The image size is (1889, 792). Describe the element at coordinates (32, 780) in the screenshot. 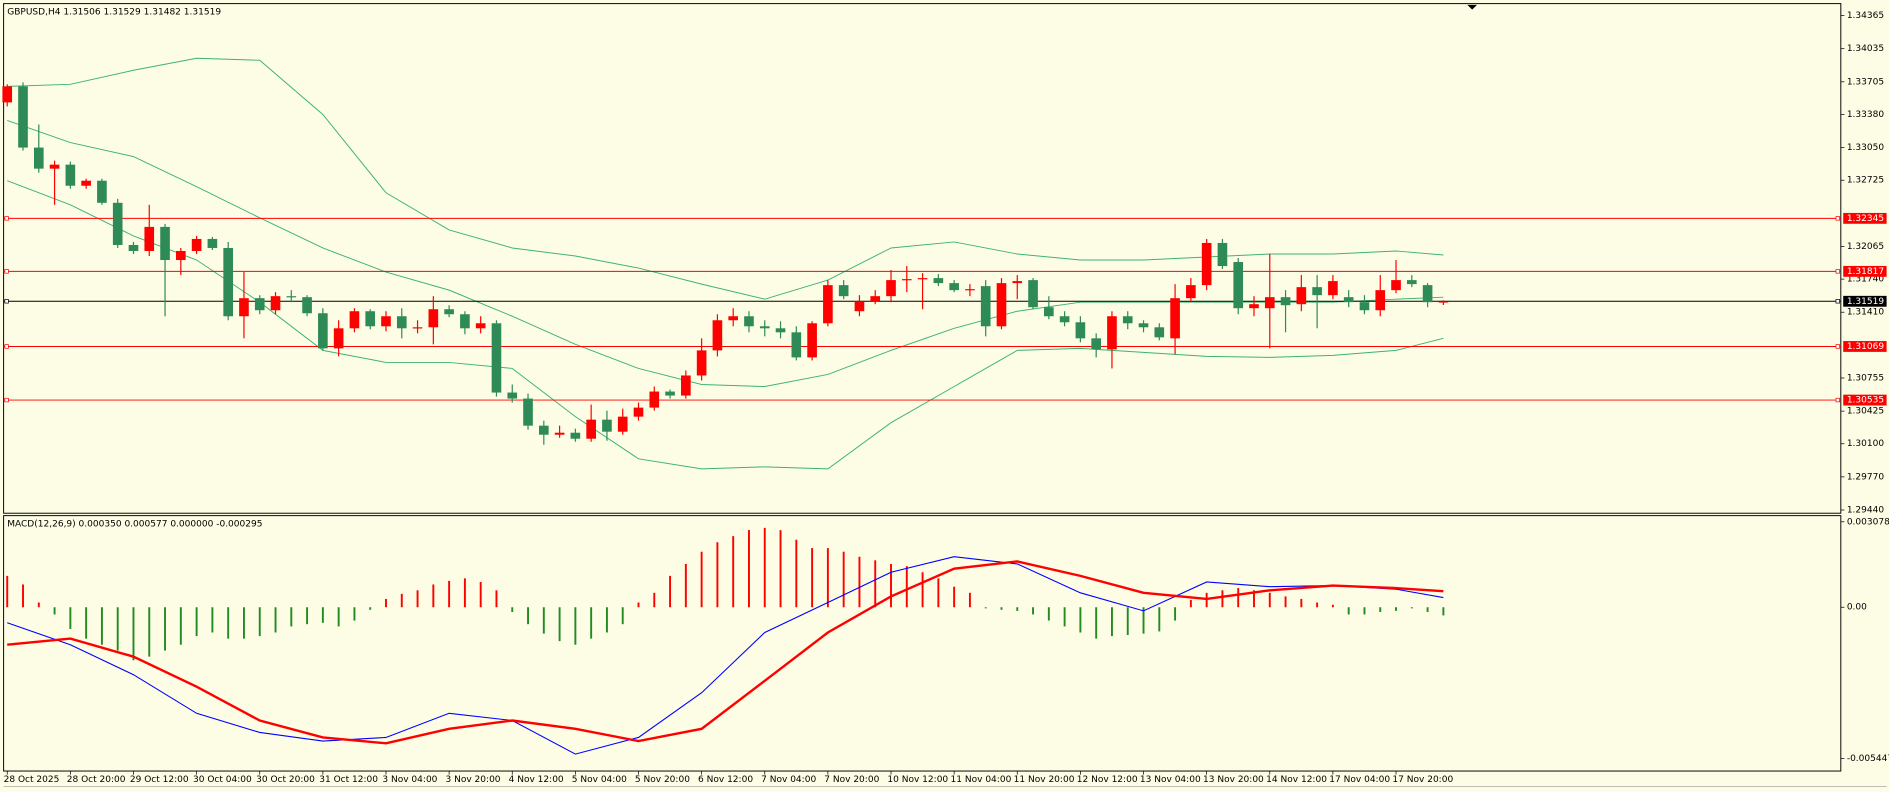

I see `x-tick-label: 28 Oct 2025` at that location.